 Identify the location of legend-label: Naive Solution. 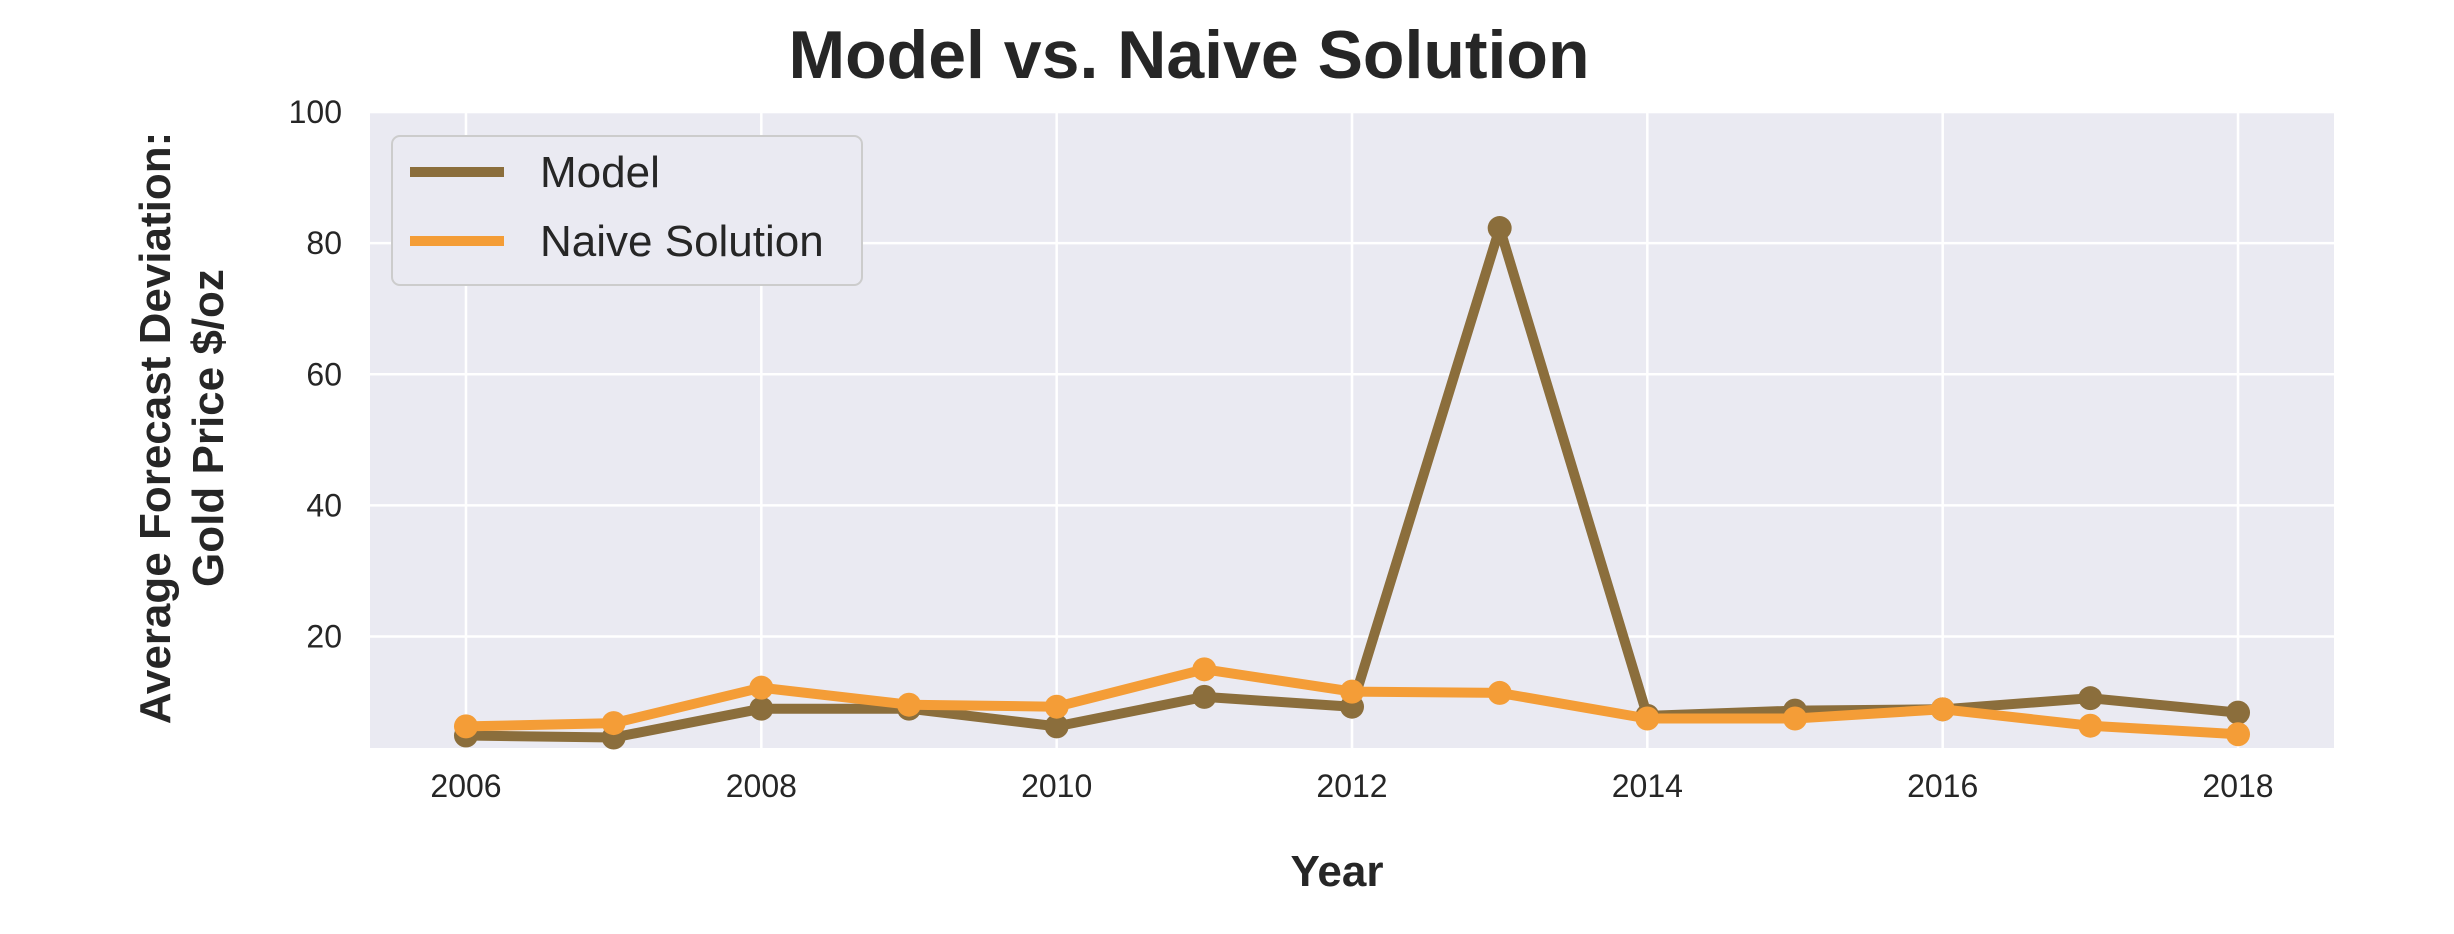
(682, 241).